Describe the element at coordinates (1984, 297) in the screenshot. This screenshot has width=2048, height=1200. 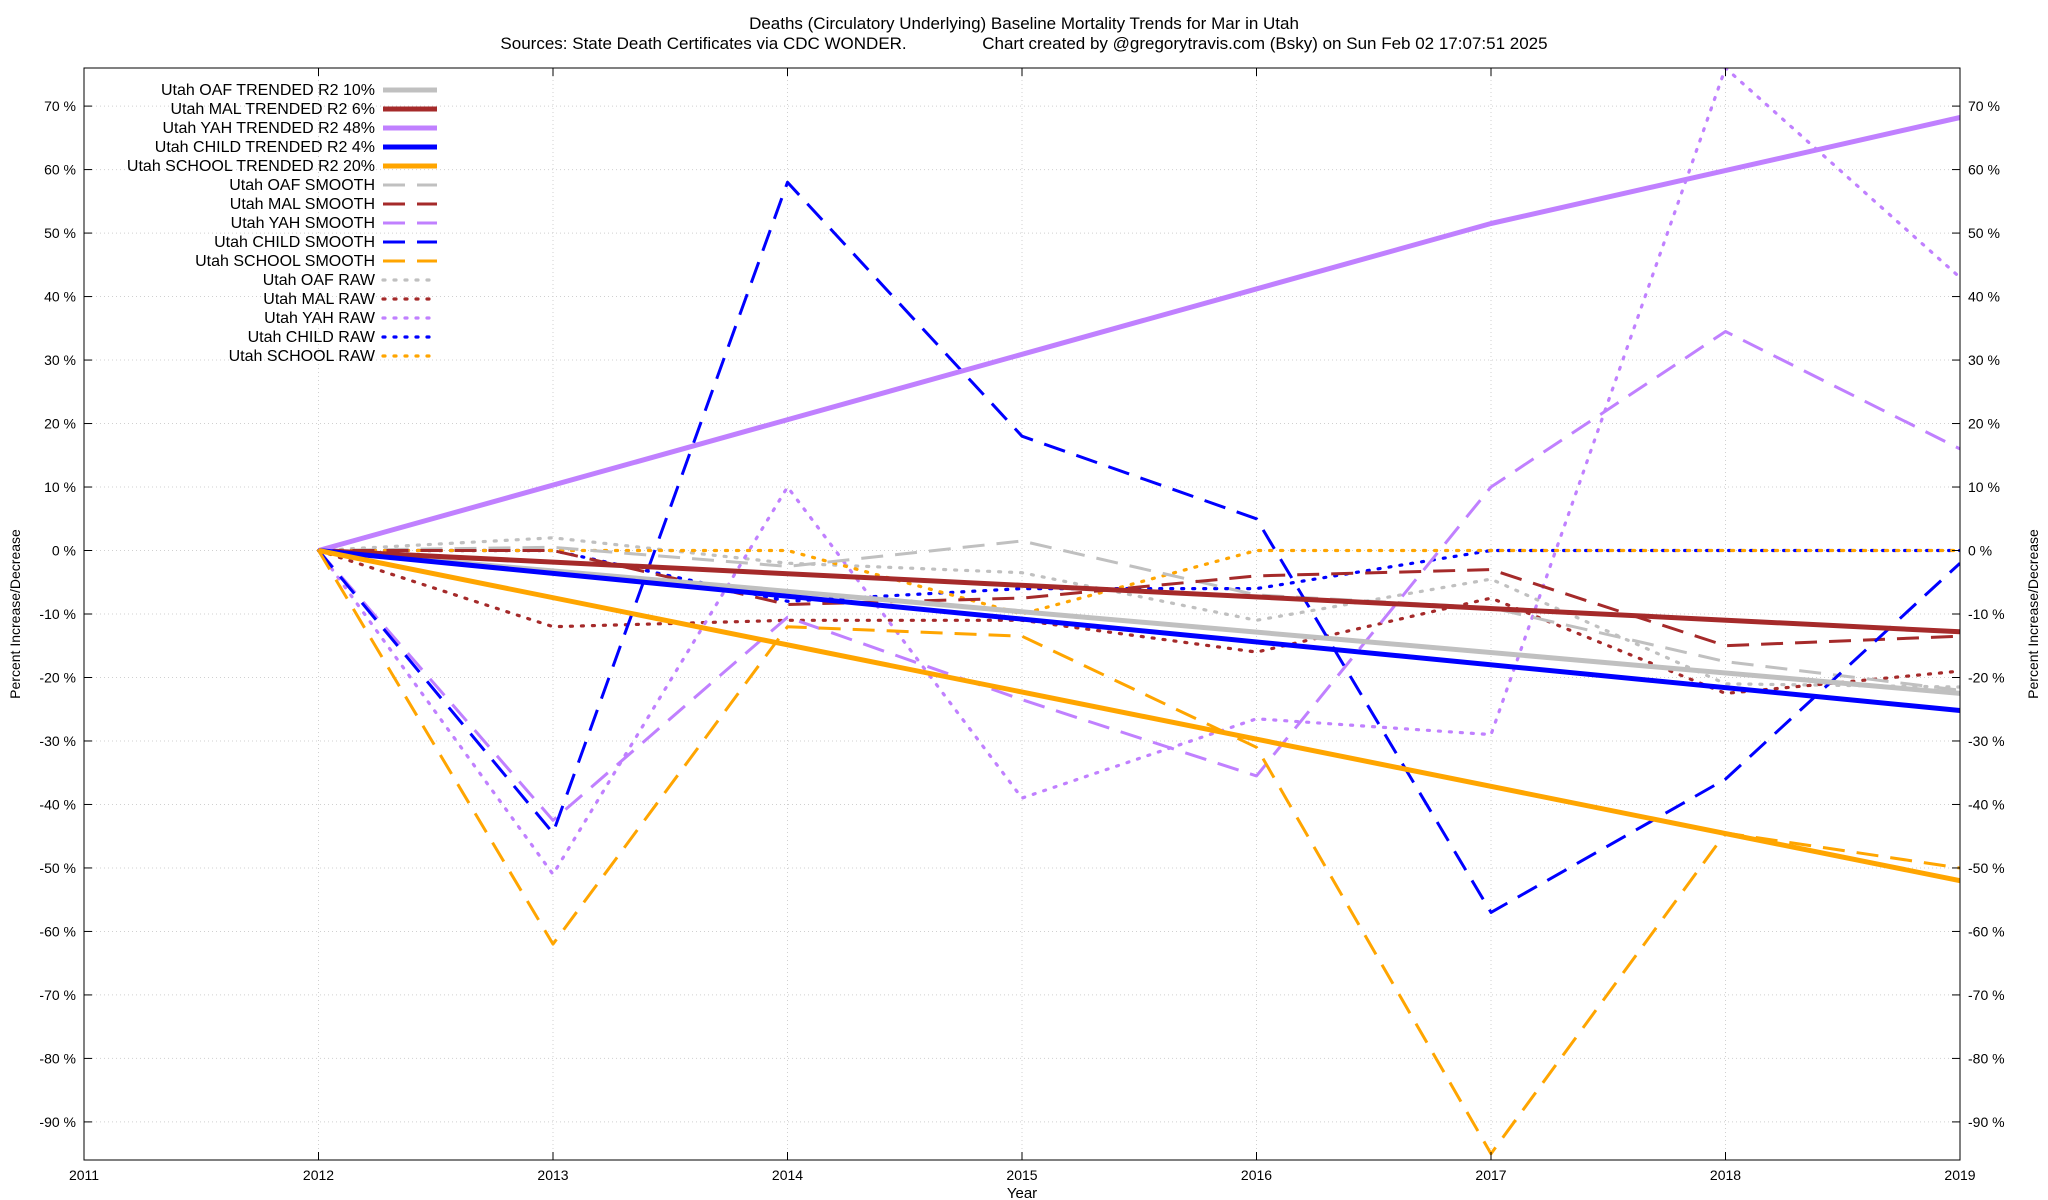
I see `y2-tick-label: 40 %` at that location.